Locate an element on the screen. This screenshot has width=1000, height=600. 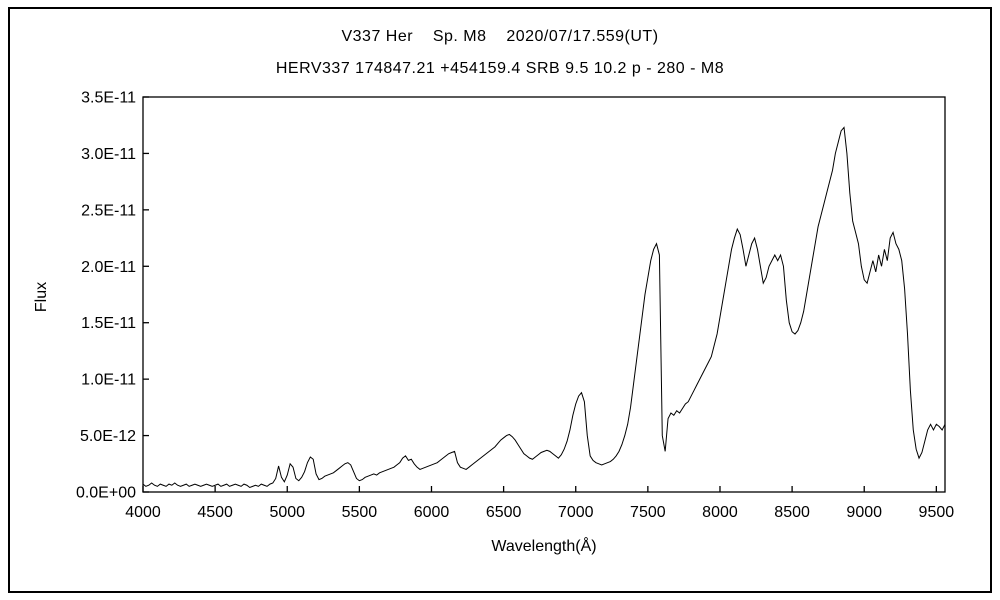
y-tick-label: 2.0E-11 is located at coordinates (108, 267).